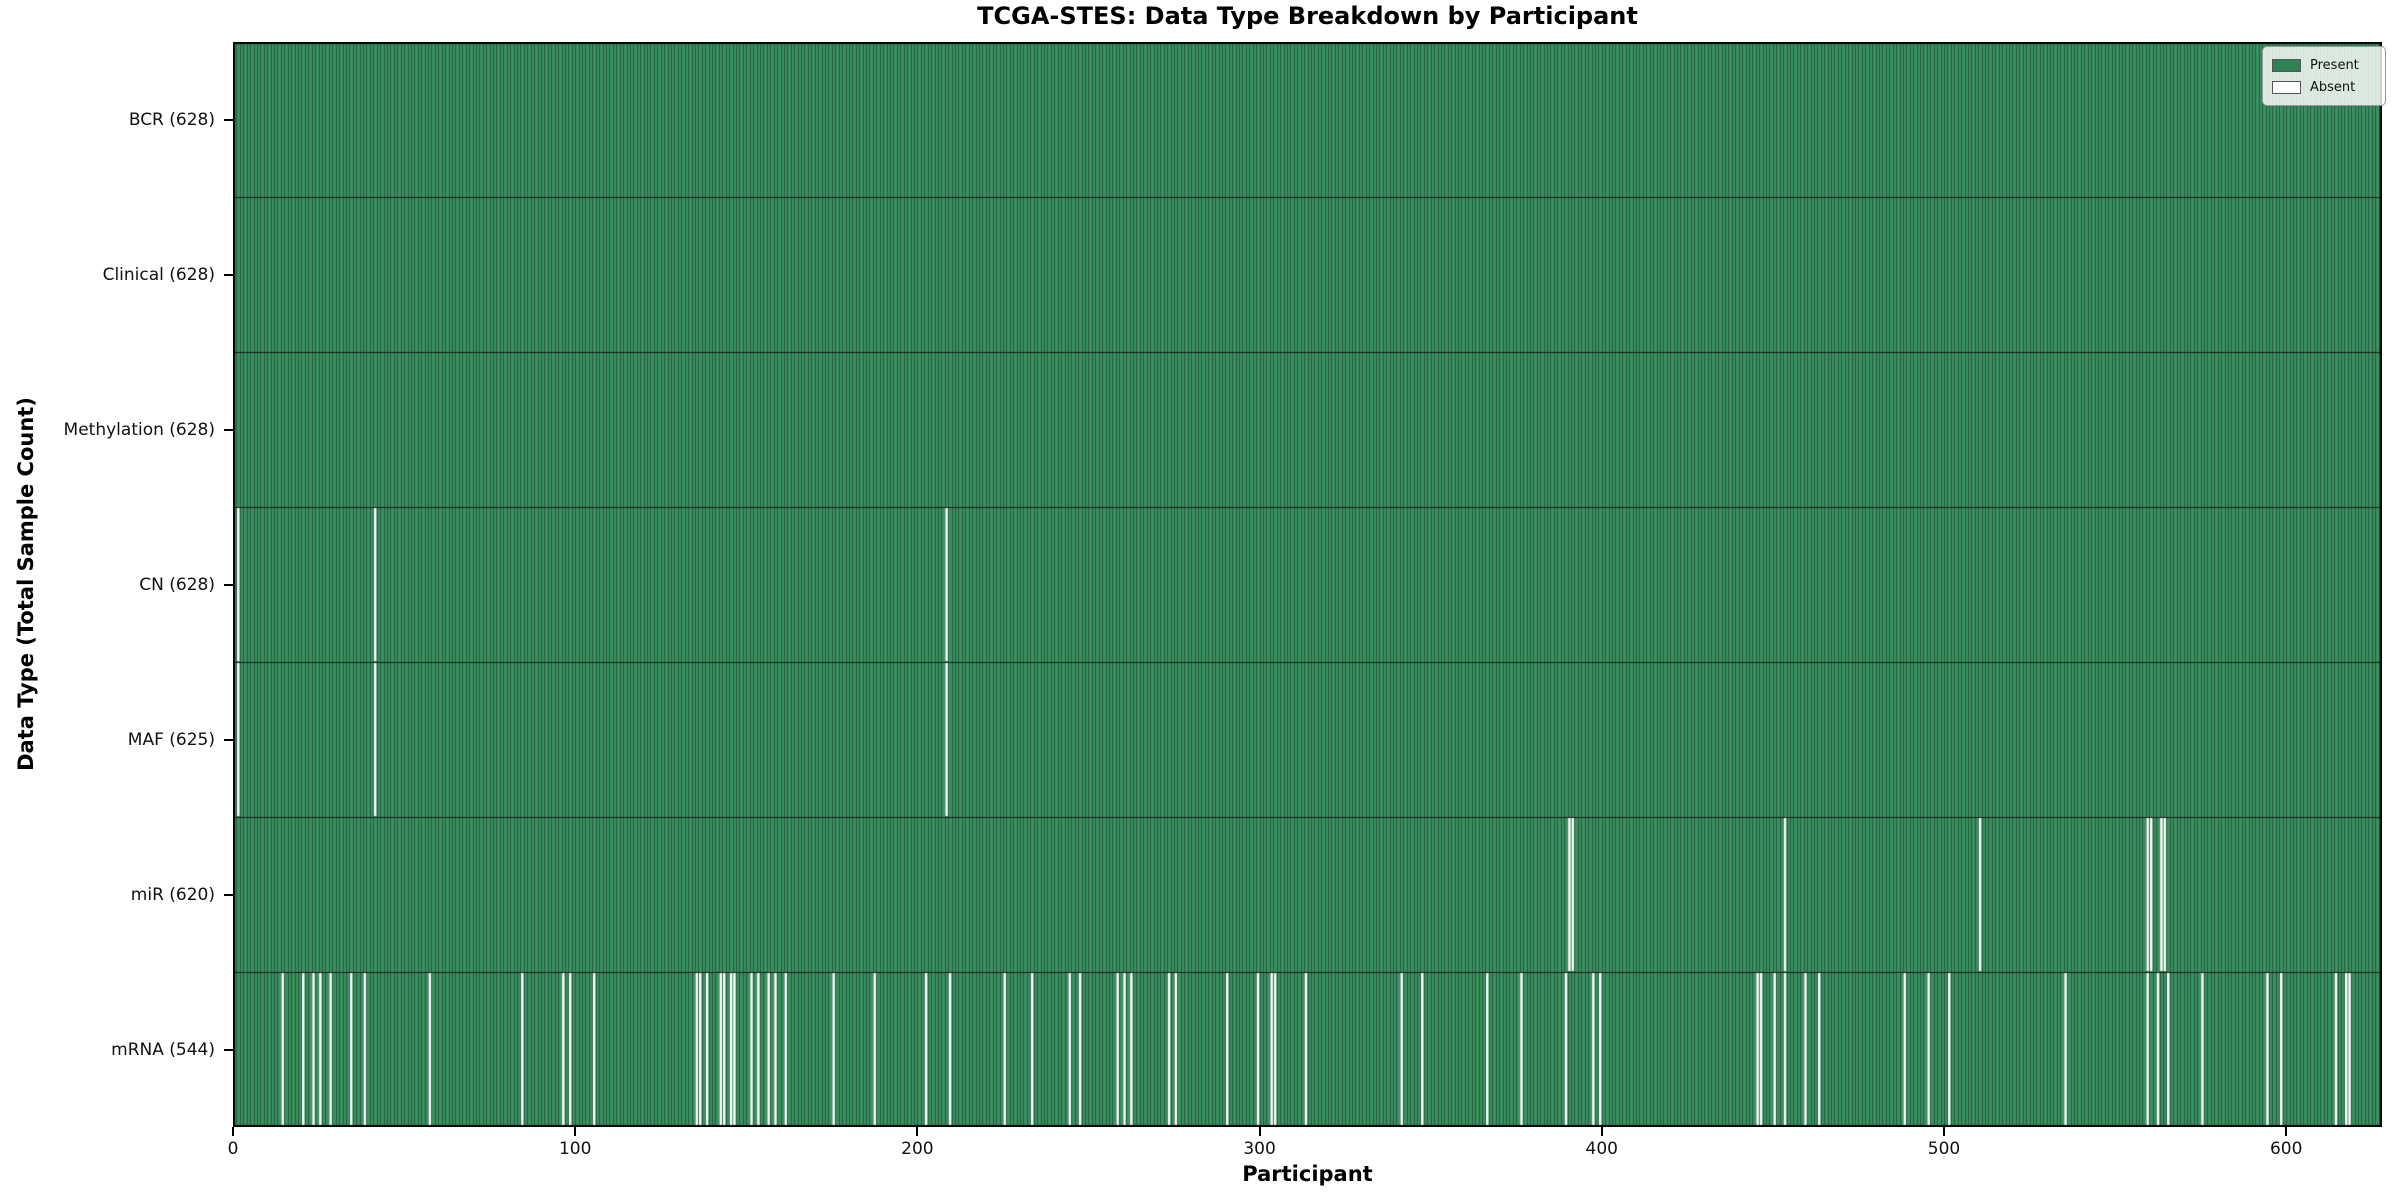  I want to click on absent-swatch-icon, so click(2286, 87).